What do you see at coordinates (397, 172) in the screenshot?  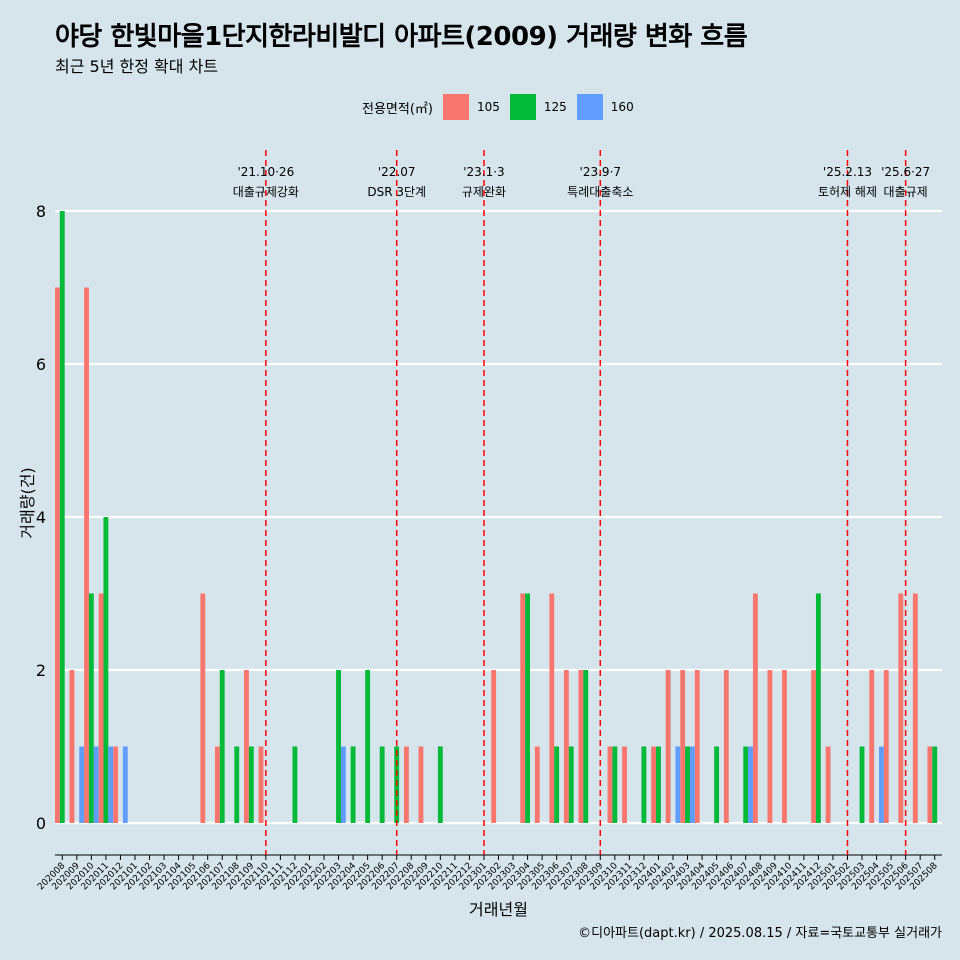 I see `event-date-202207: '22.07` at bounding box center [397, 172].